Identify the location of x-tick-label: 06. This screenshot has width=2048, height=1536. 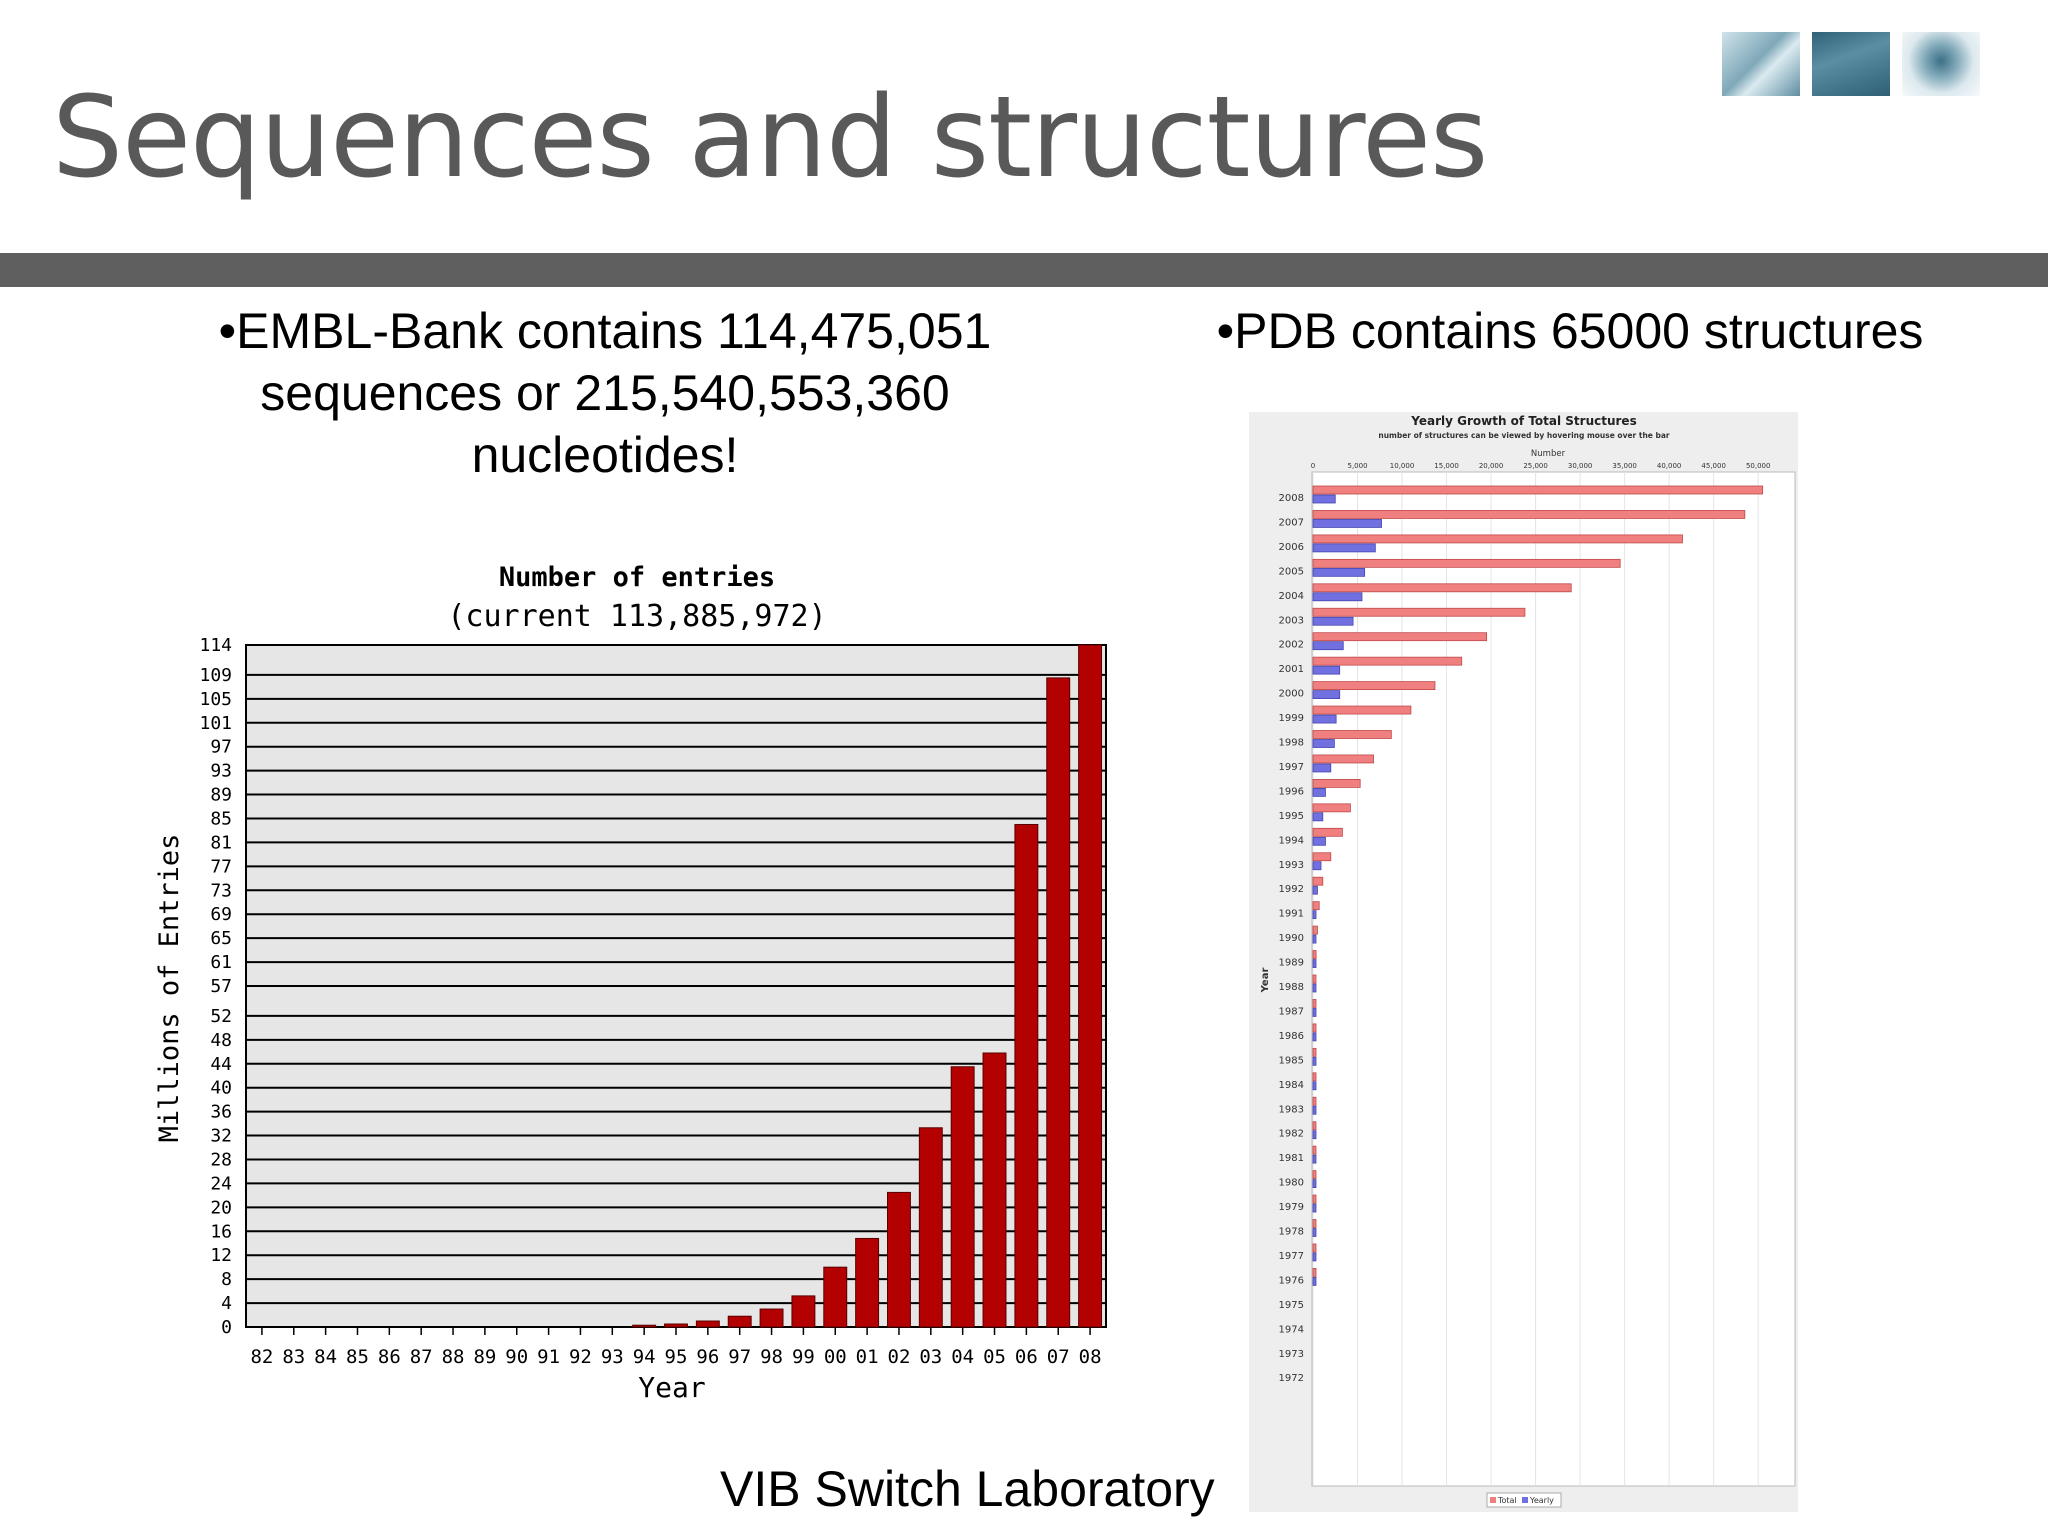
(1026, 1357).